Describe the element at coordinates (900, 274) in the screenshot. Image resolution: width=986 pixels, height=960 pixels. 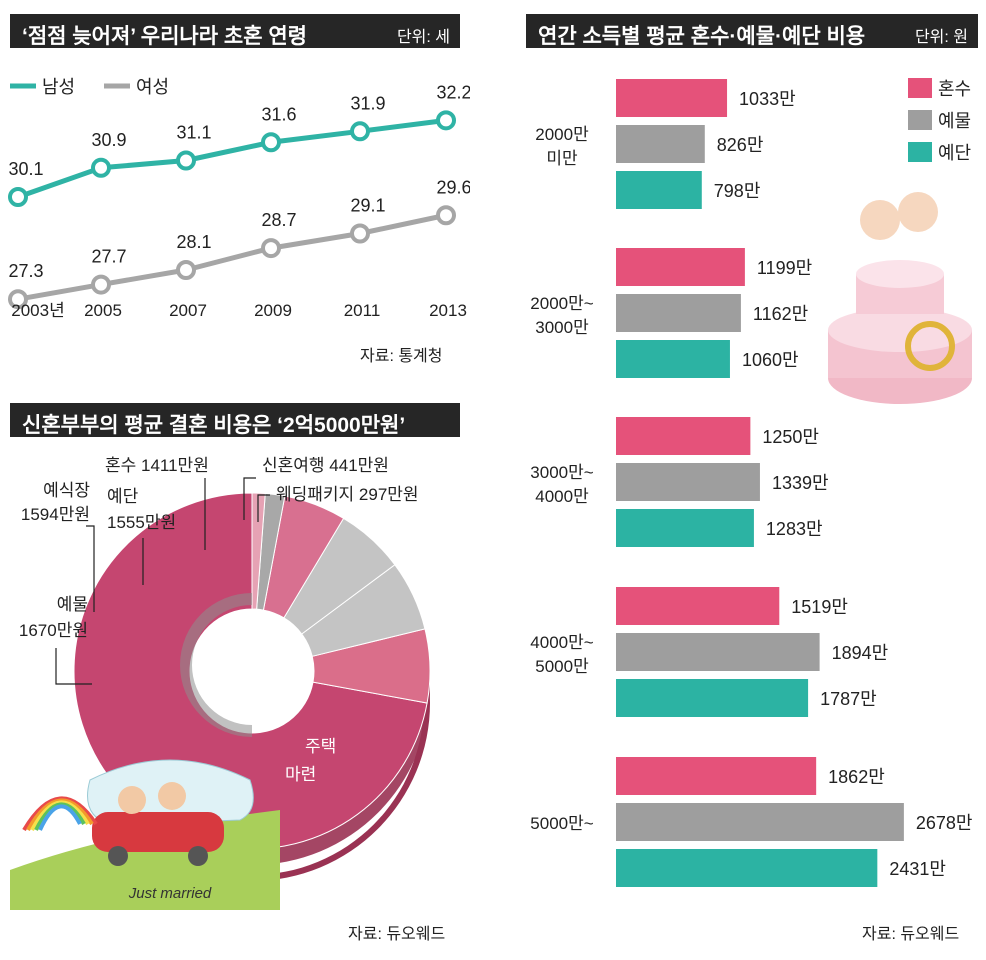
I see `cake-tier-top-top` at that location.